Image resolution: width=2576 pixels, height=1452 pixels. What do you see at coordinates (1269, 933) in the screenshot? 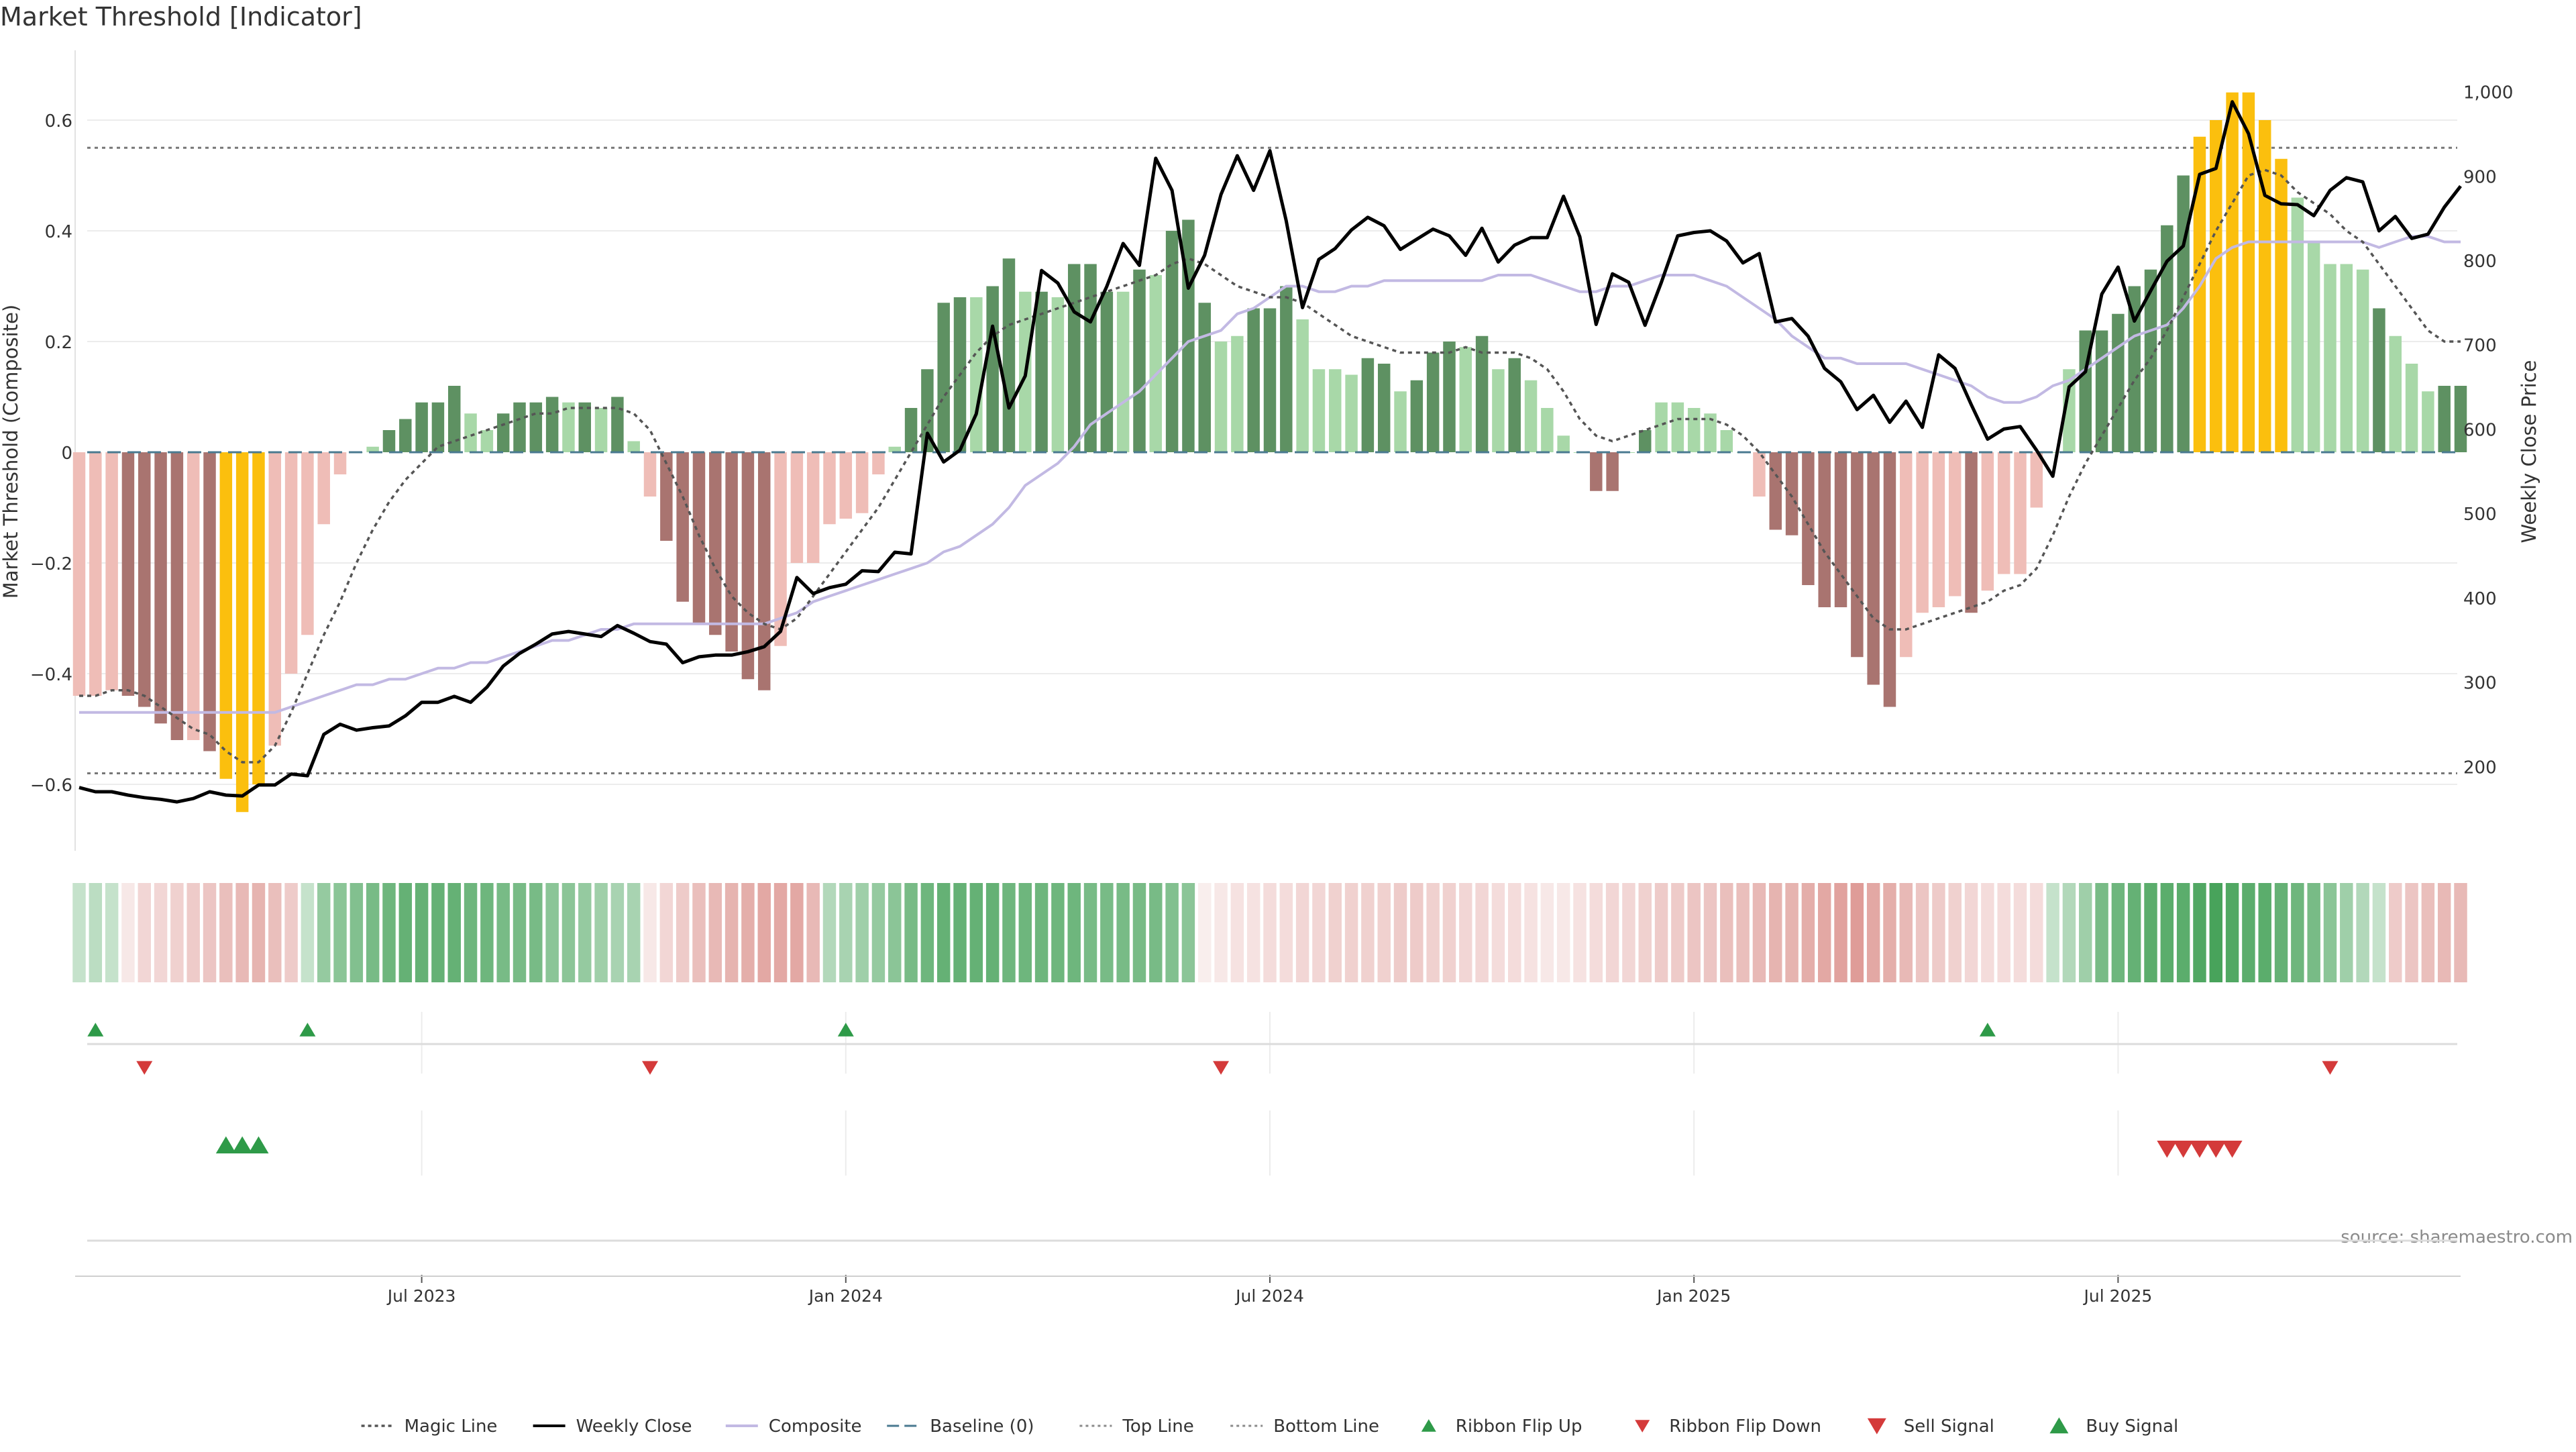
I see `trend-ribbon` at bounding box center [1269, 933].